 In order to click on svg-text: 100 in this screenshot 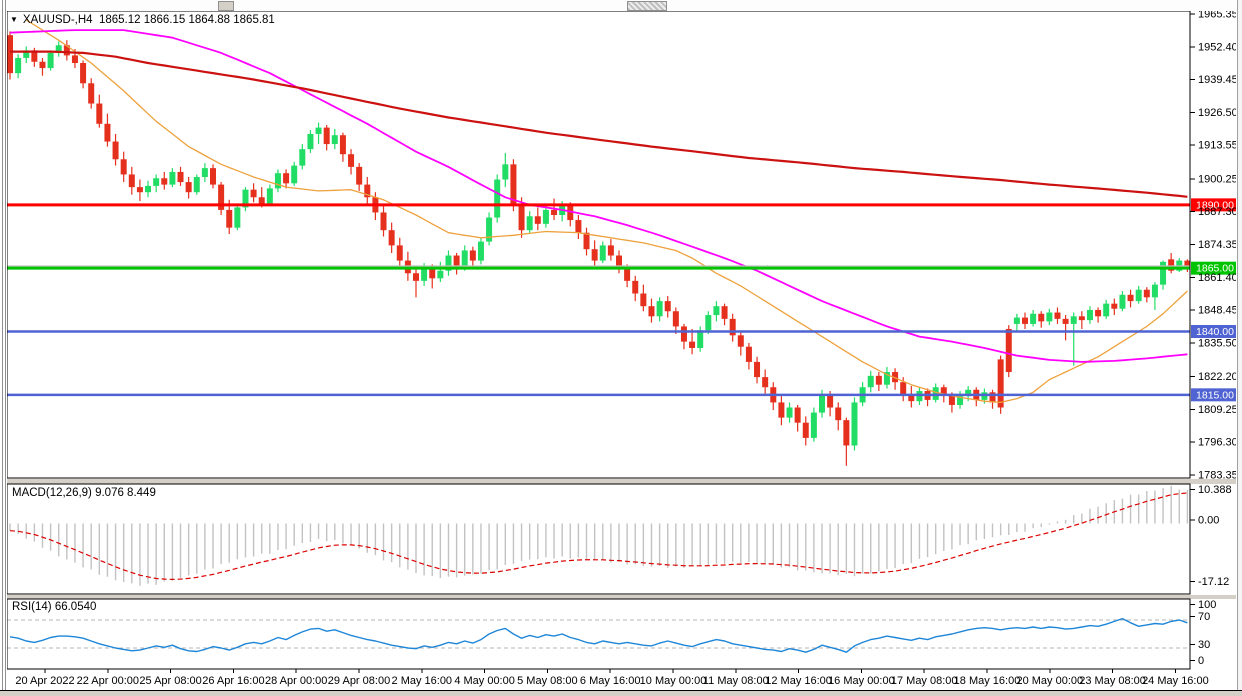, I will do `click(1207, 605)`.